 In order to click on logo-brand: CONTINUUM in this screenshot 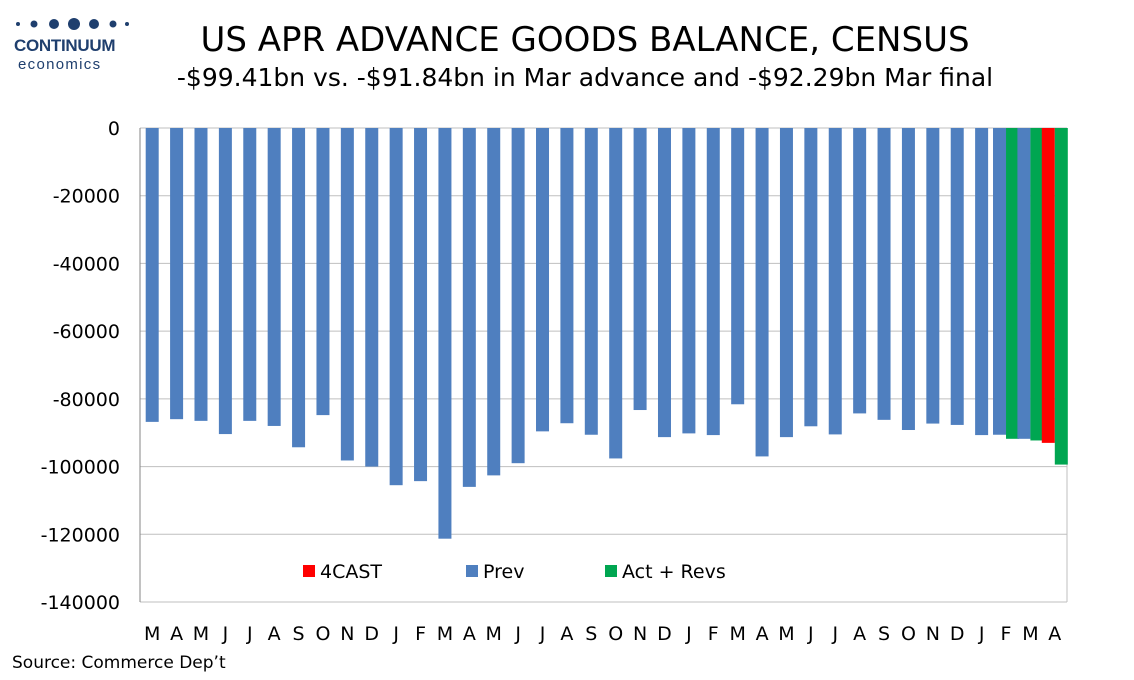, I will do `click(65, 45)`.